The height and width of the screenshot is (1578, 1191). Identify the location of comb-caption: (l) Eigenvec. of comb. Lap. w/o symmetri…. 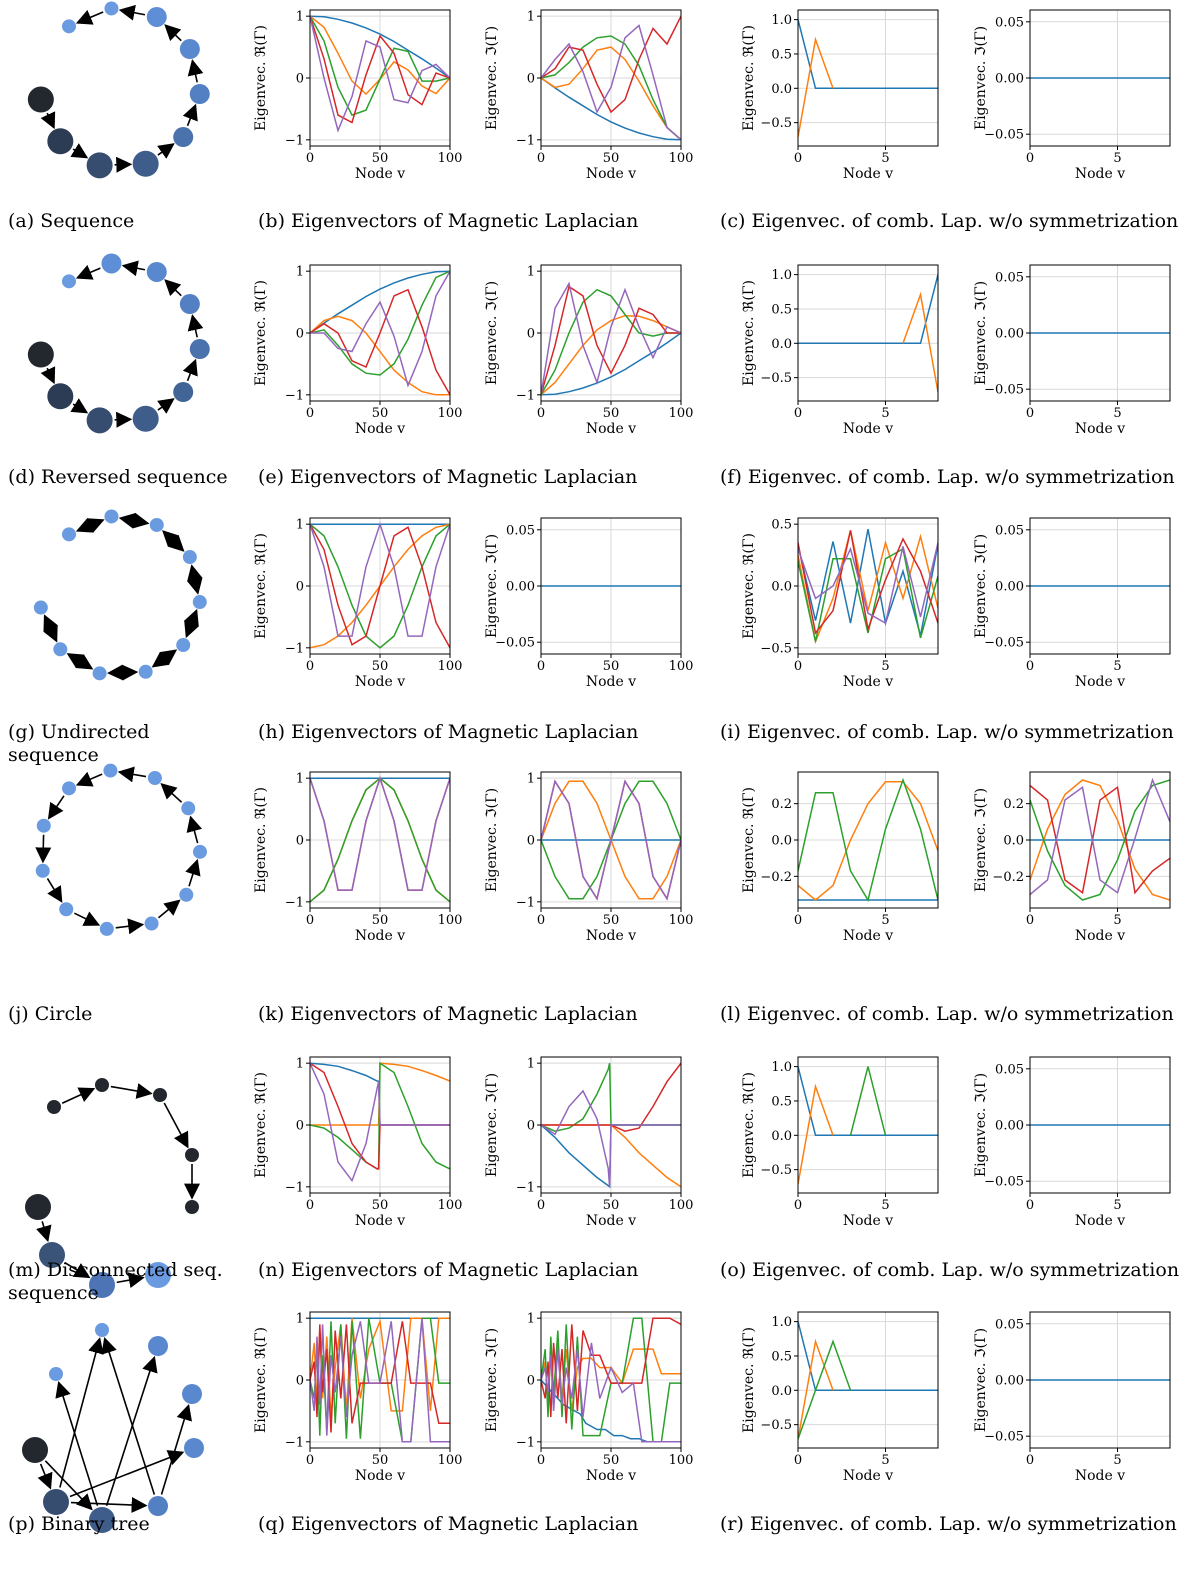
(947, 1014).